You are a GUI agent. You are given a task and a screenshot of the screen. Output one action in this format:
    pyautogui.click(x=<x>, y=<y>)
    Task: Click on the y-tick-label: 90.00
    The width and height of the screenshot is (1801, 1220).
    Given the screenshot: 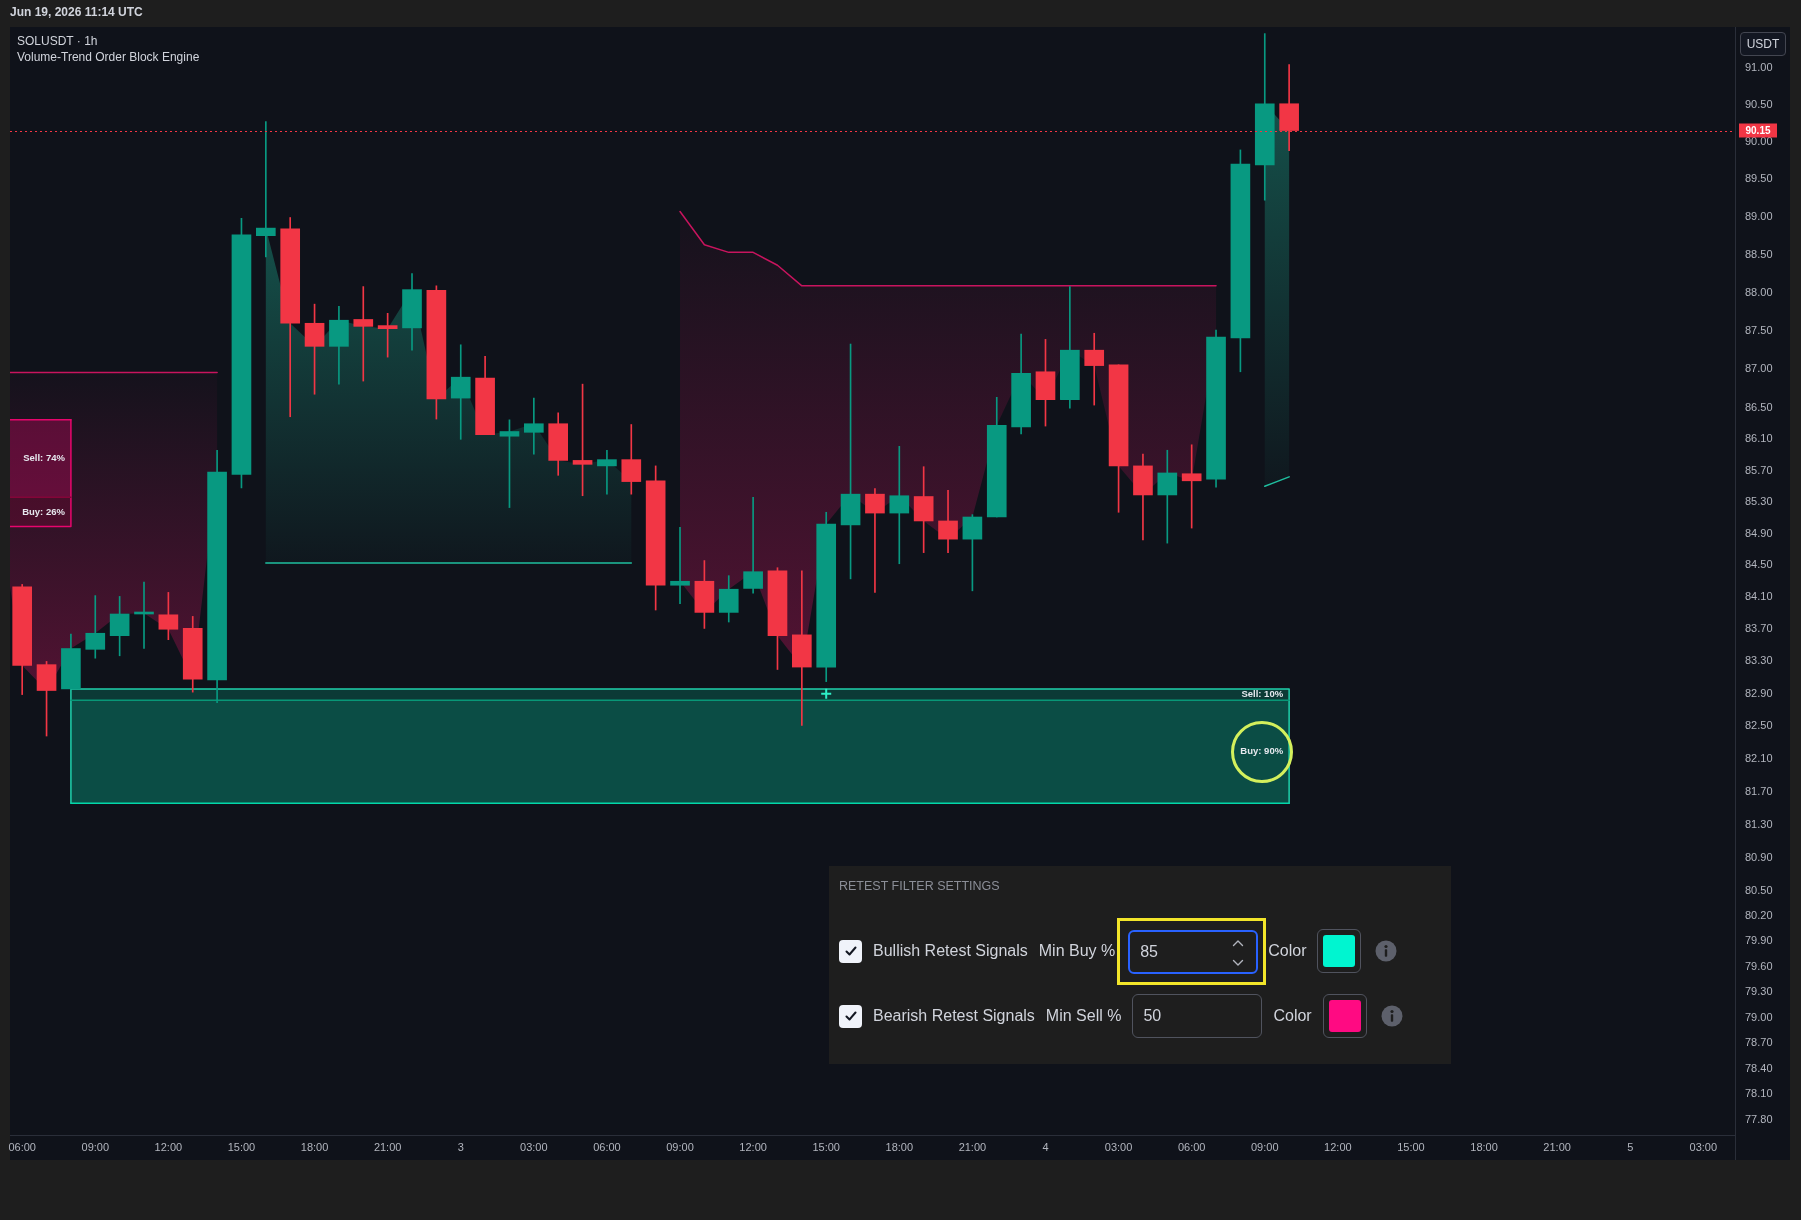 What is the action you would take?
    pyautogui.click(x=1759, y=140)
    